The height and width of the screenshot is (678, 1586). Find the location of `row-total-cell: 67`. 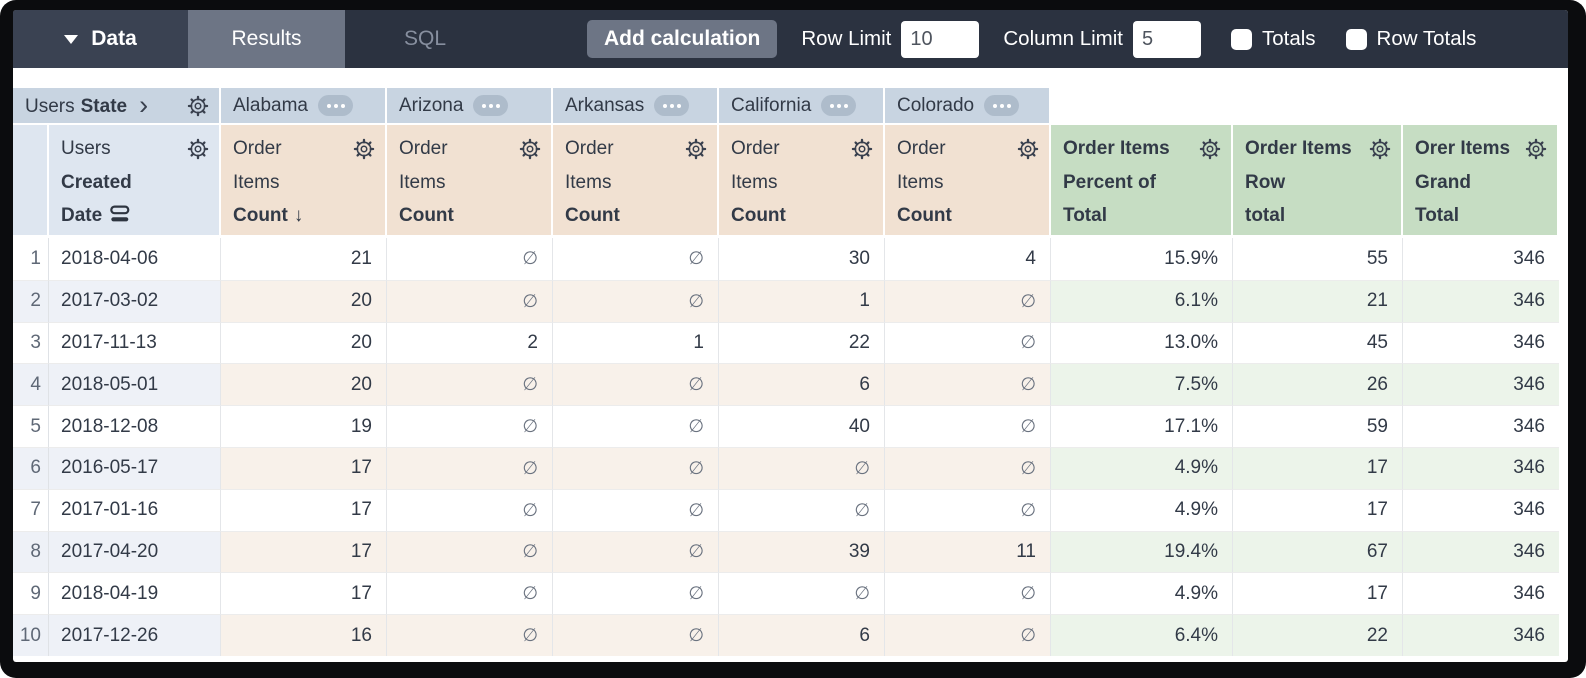

row-total-cell: 67 is located at coordinates (1318, 551).